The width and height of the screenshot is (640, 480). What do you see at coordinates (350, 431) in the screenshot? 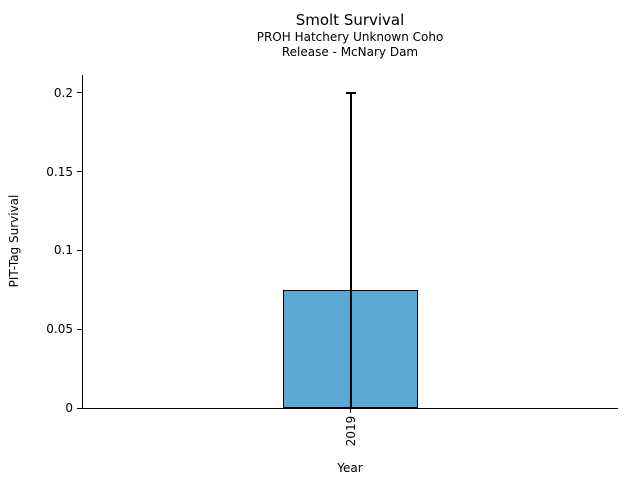
I see `x-tick-label: 2019` at bounding box center [350, 431].